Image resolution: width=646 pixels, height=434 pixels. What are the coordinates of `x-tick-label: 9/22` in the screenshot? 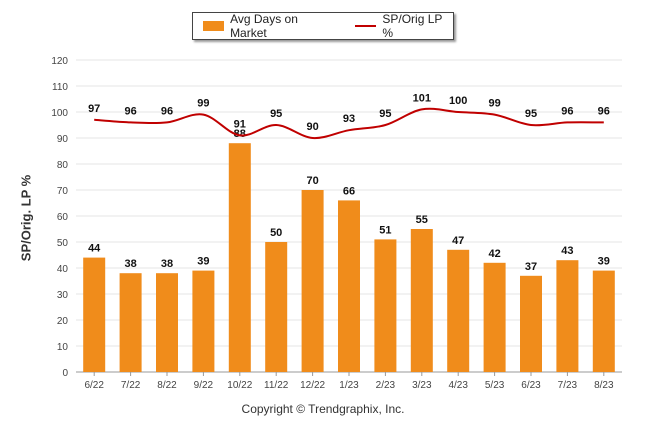 It's located at (204, 385).